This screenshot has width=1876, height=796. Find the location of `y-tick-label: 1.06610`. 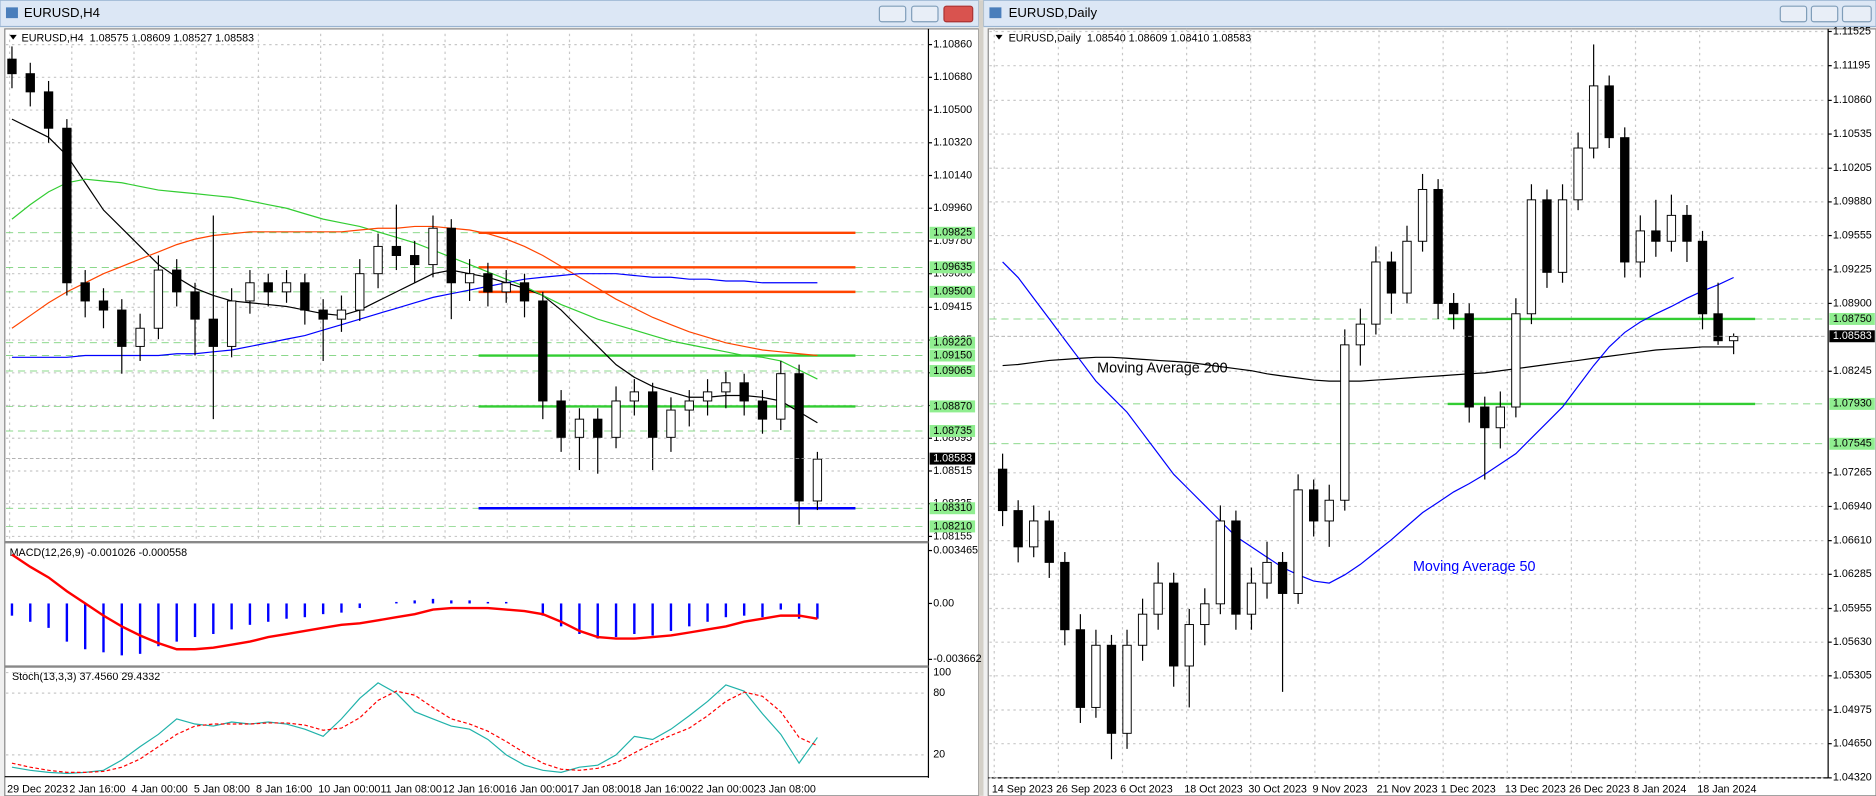

y-tick-label: 1.06610 is located at coordinates (1852, 540).